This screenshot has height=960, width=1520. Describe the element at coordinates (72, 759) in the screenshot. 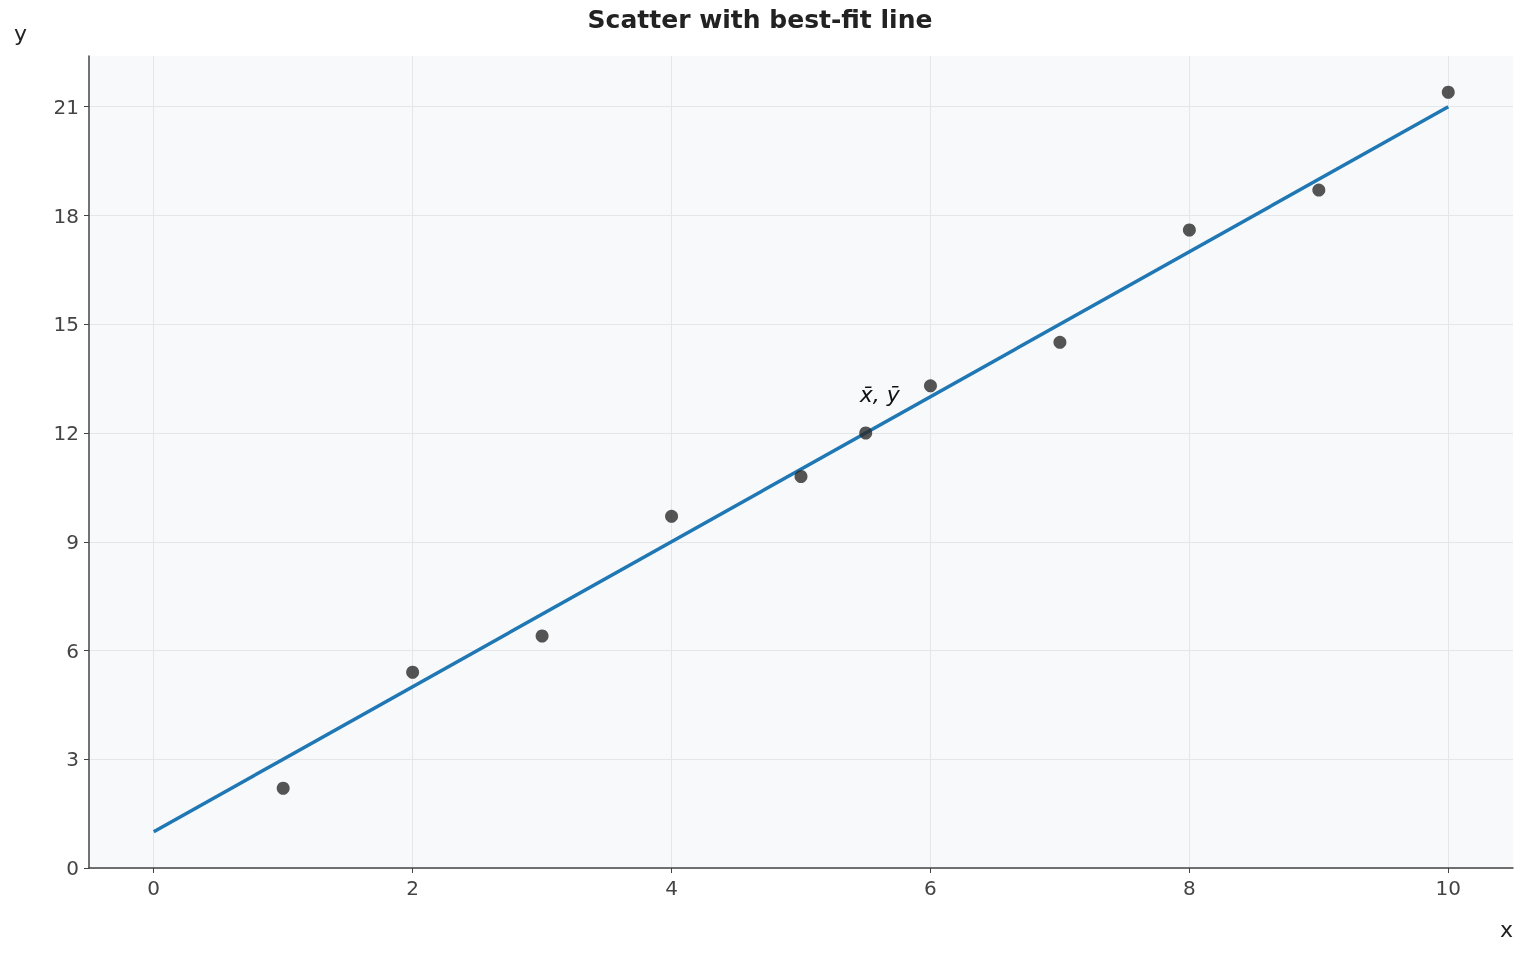

I see `y-tick-label: 3` at that location.